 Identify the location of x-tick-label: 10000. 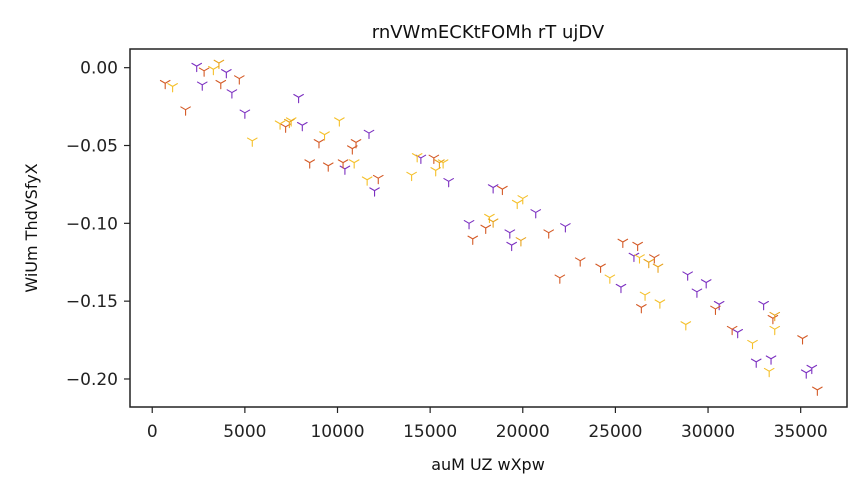
(337, 432).